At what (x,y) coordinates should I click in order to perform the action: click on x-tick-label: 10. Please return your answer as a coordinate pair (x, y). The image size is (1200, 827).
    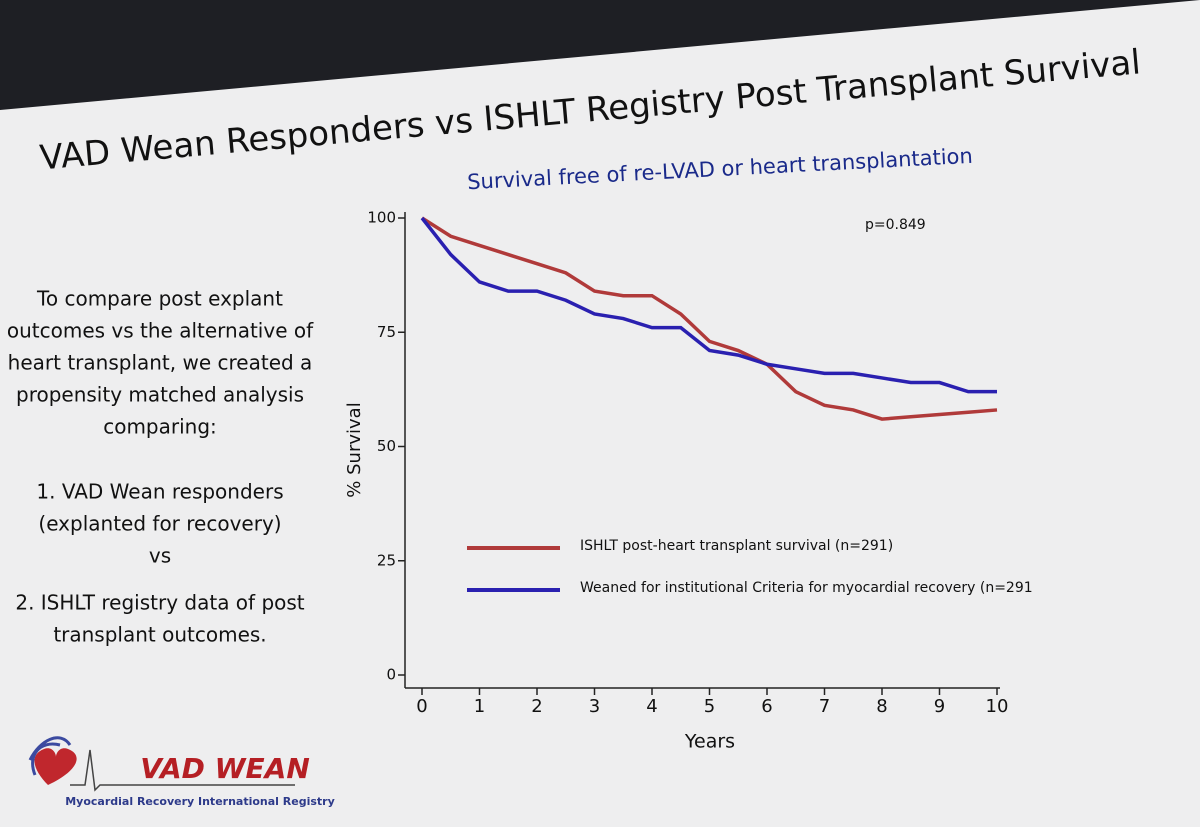
    Looking at the image, I should click on (997, 706).